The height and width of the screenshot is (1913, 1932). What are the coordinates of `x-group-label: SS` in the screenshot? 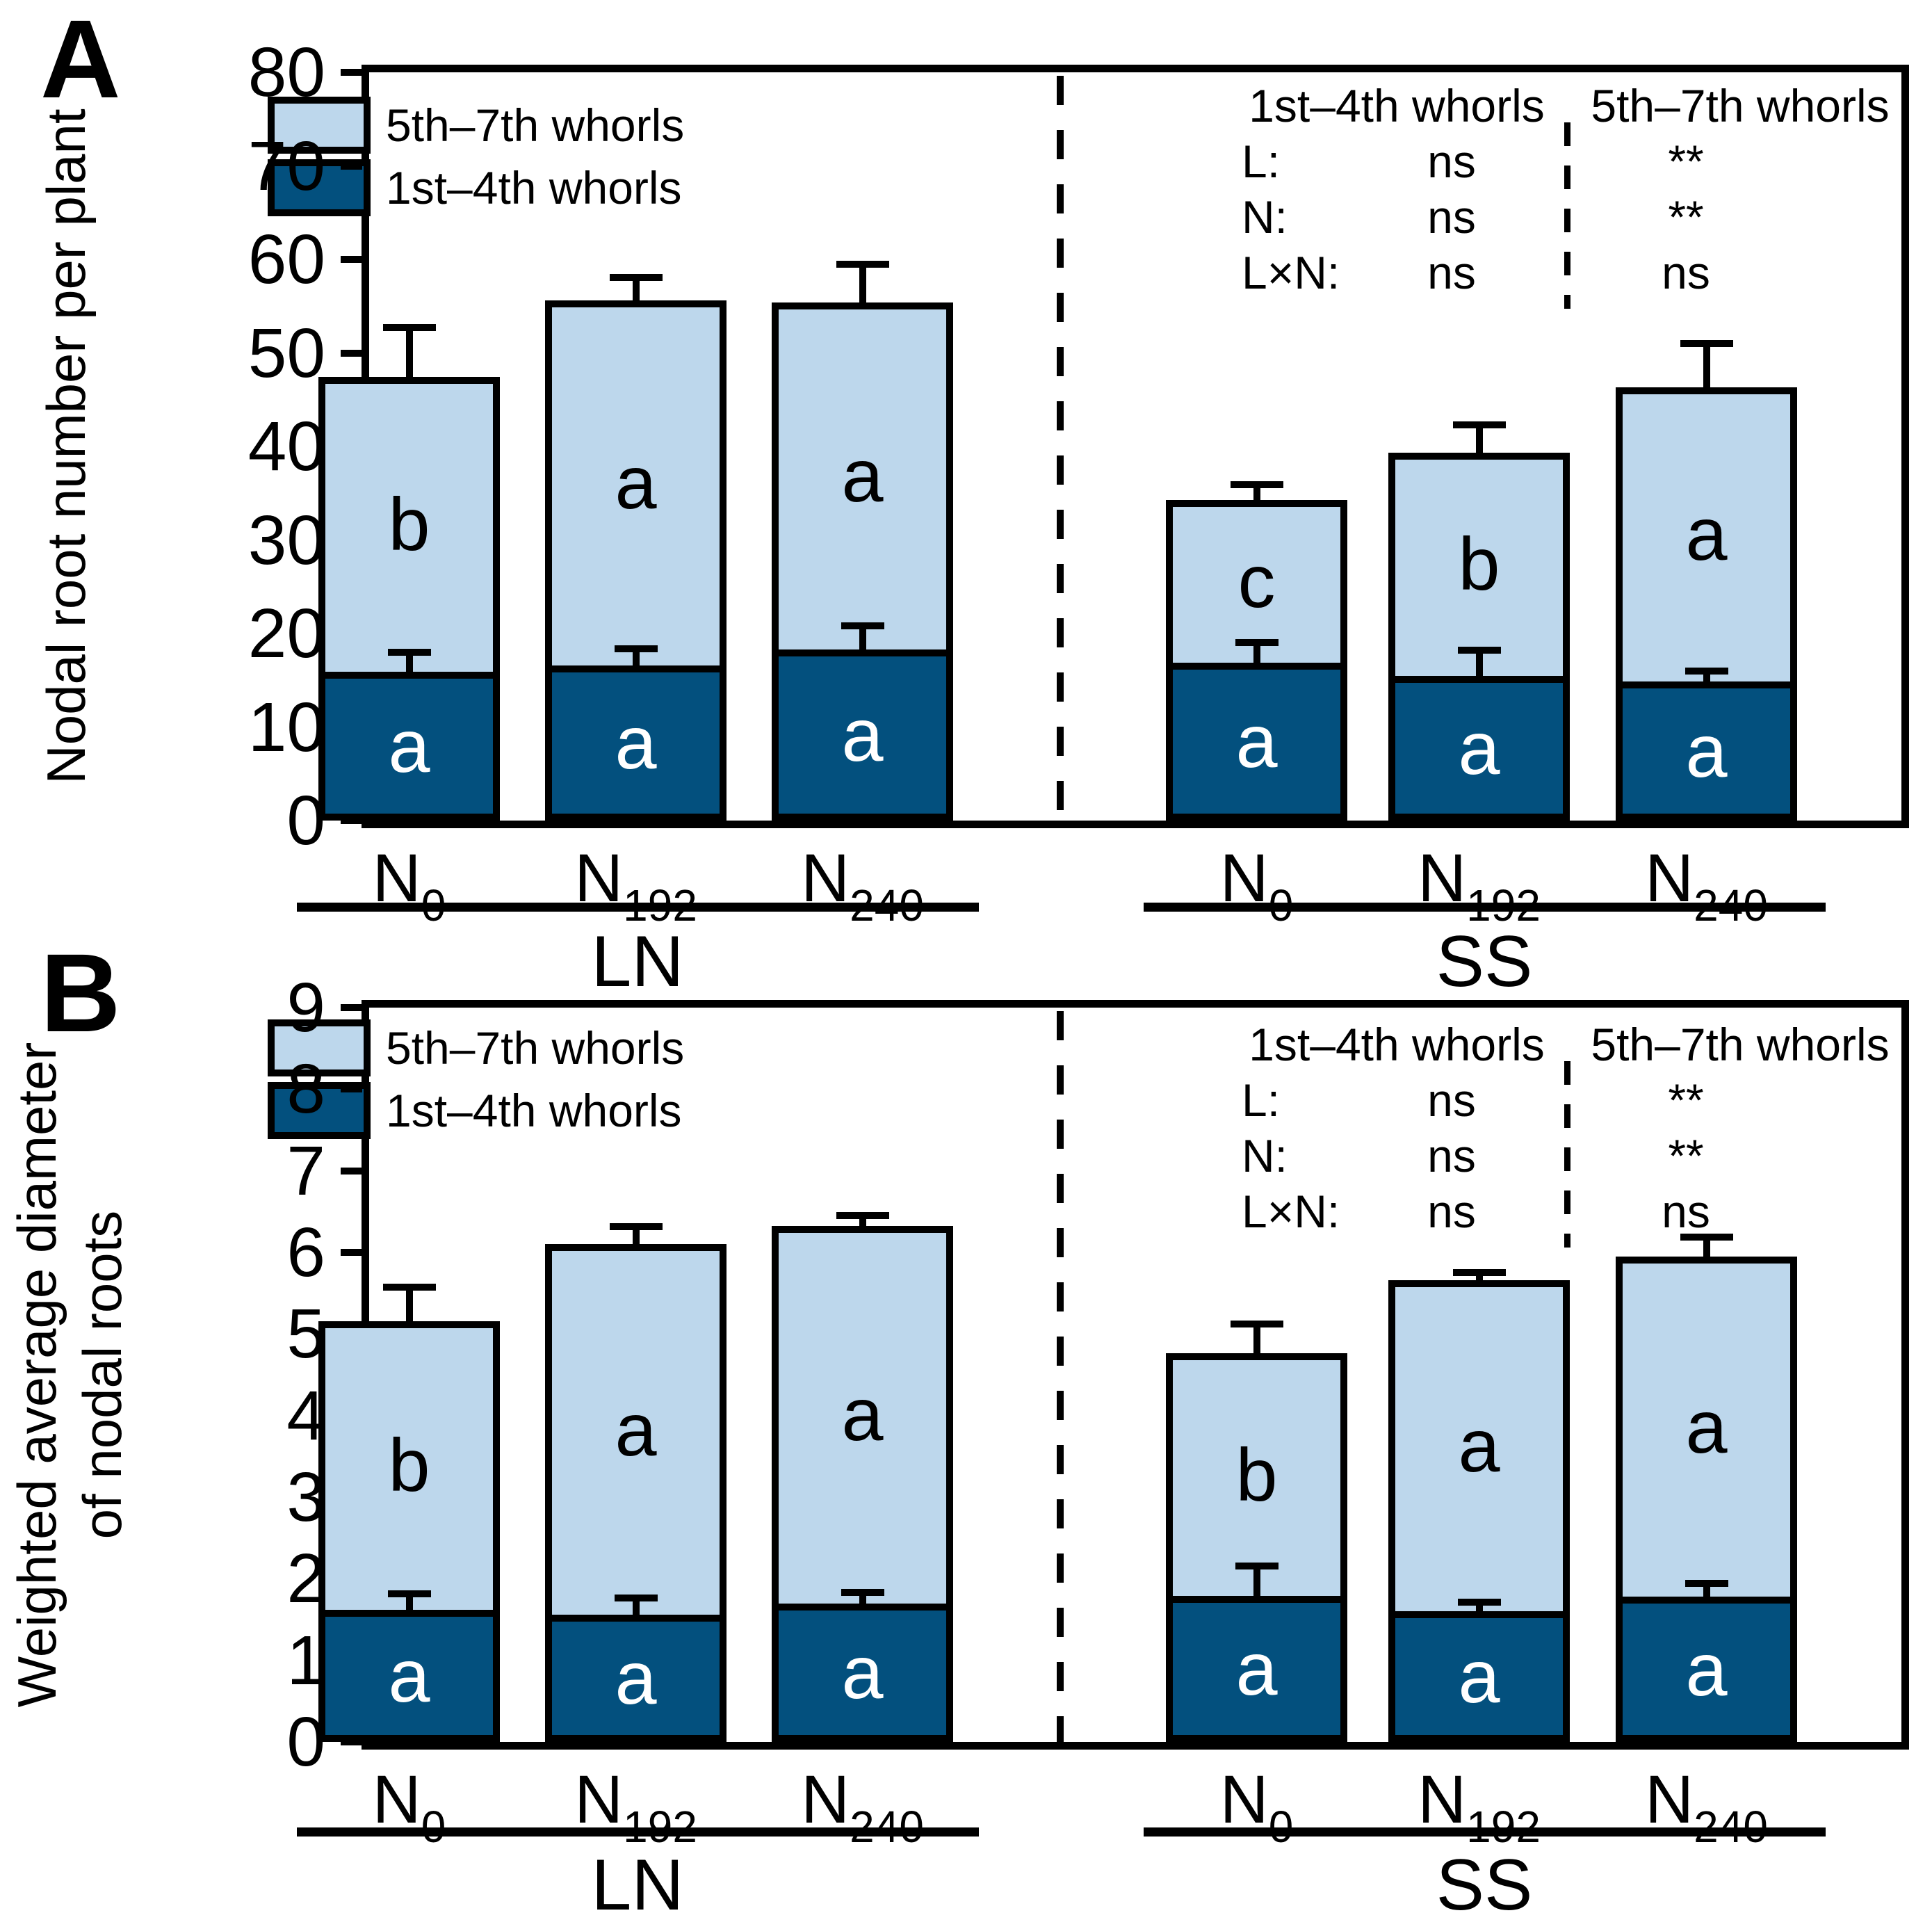 It's located at (1484, 961).